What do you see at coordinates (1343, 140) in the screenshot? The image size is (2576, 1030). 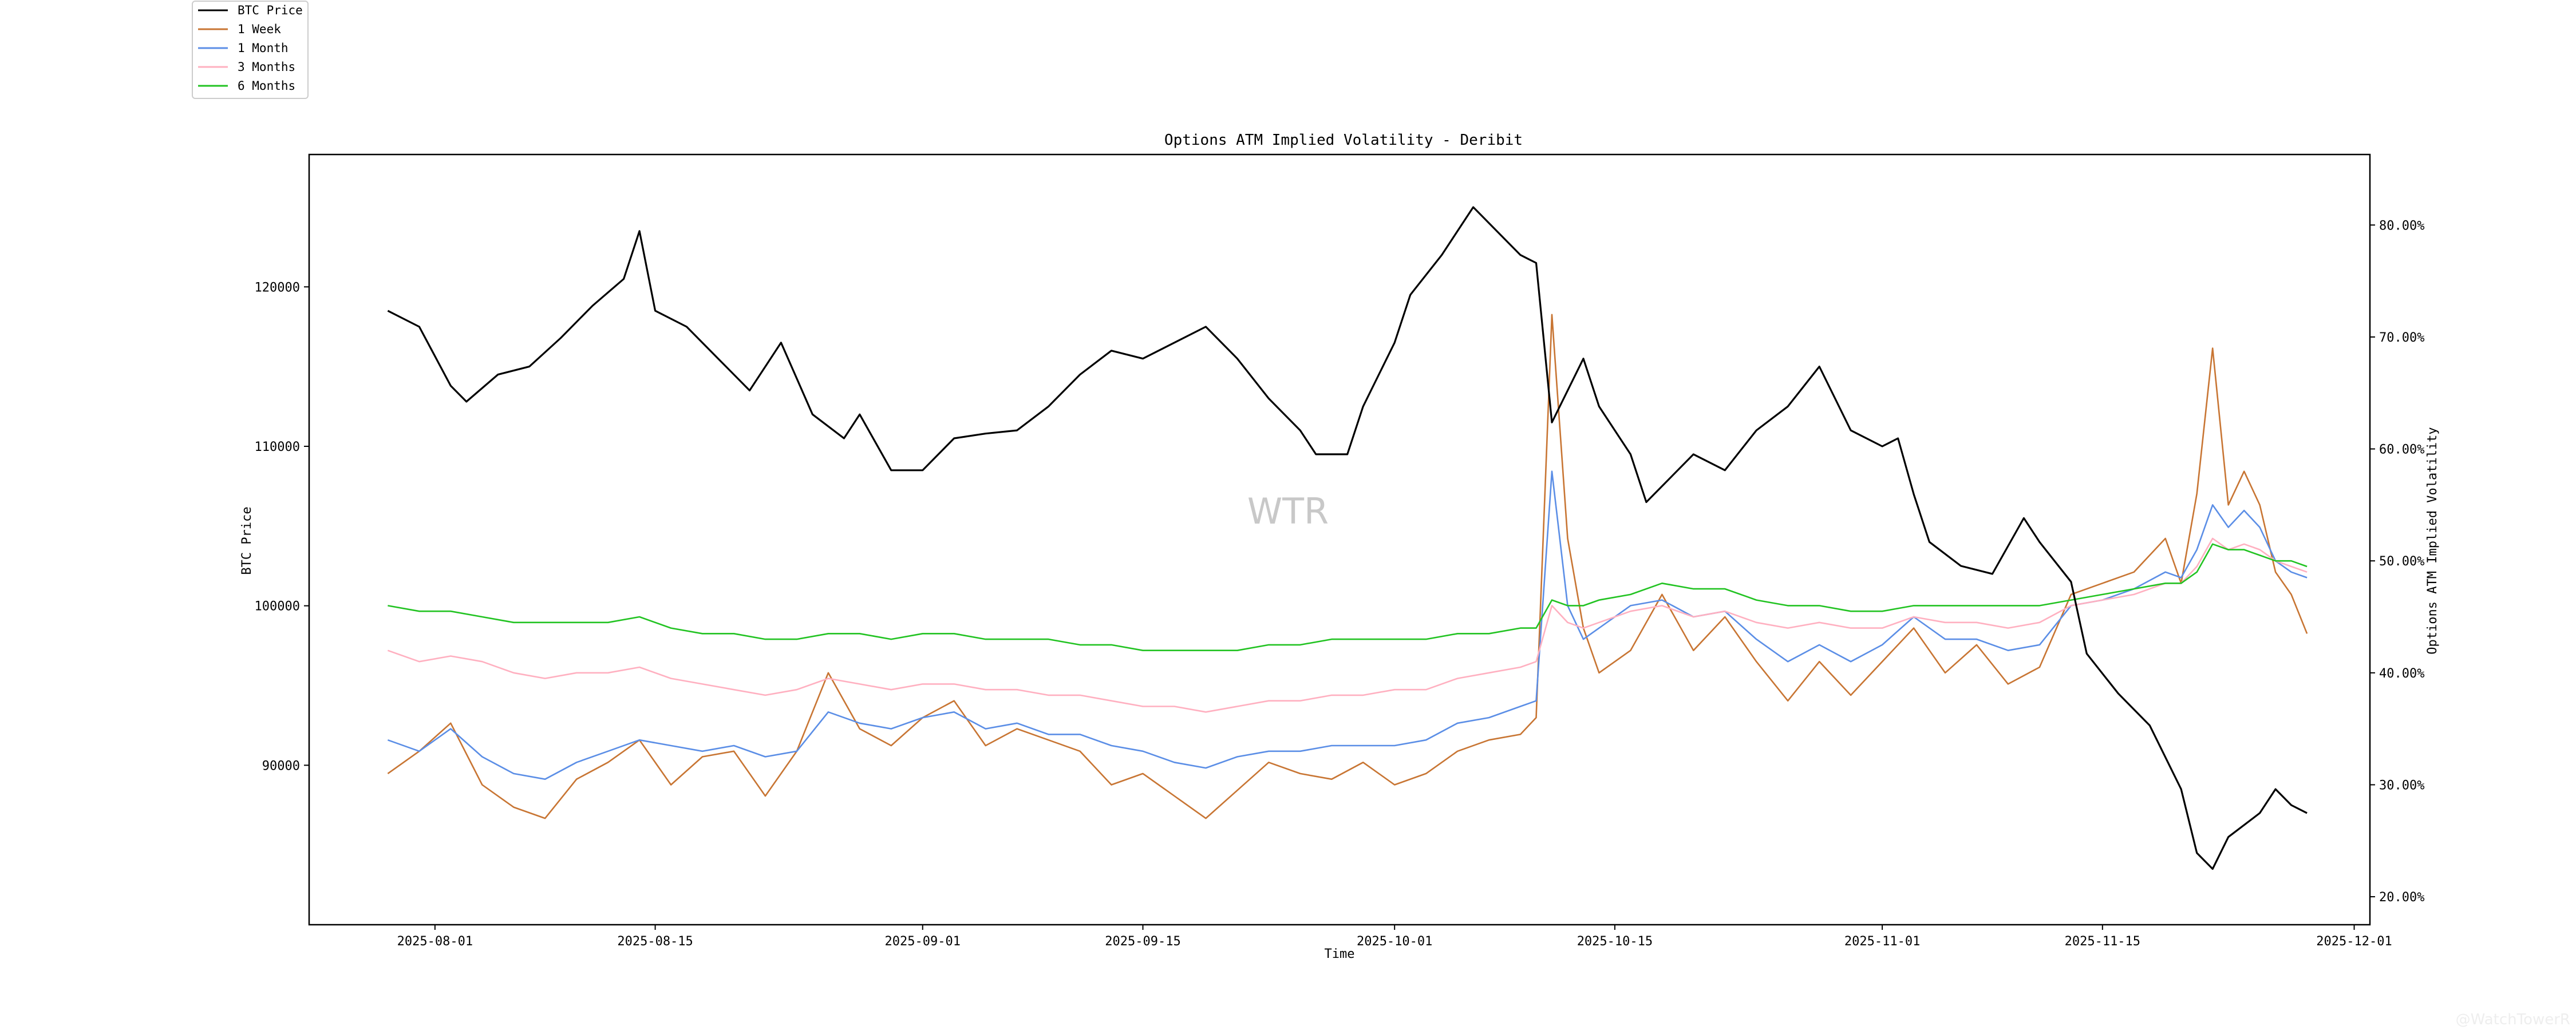 I see `chart-title: Options ATM Implied Volatility - Deribit` at bounding box center [1343, 140].